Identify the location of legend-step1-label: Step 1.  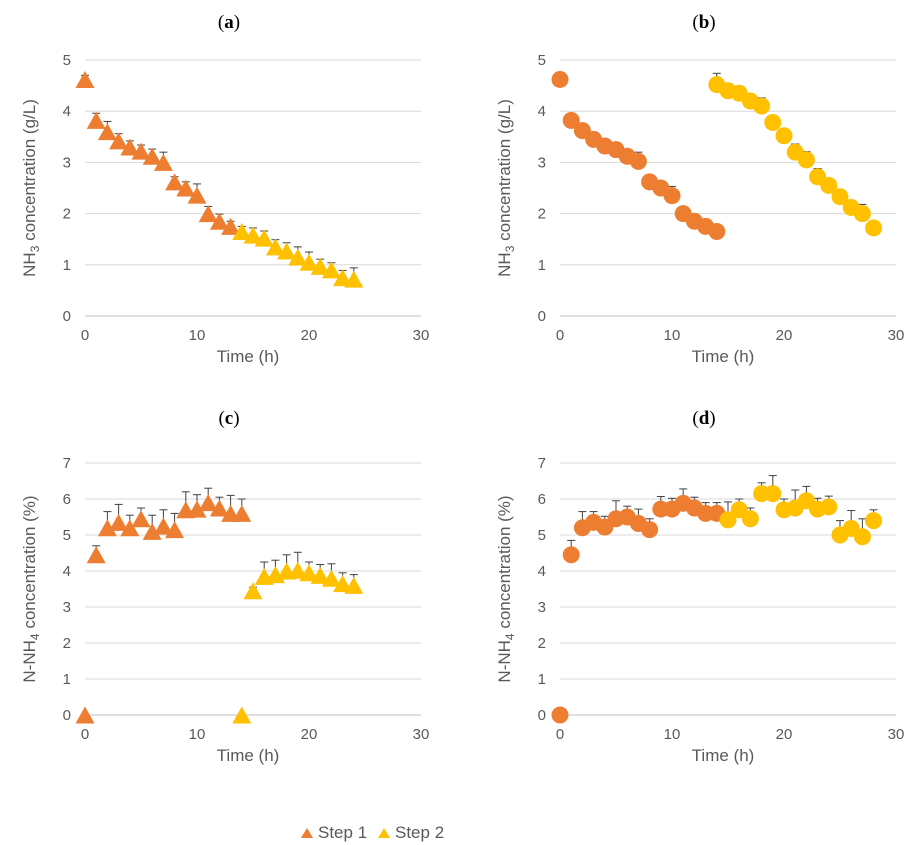
(342, 832).